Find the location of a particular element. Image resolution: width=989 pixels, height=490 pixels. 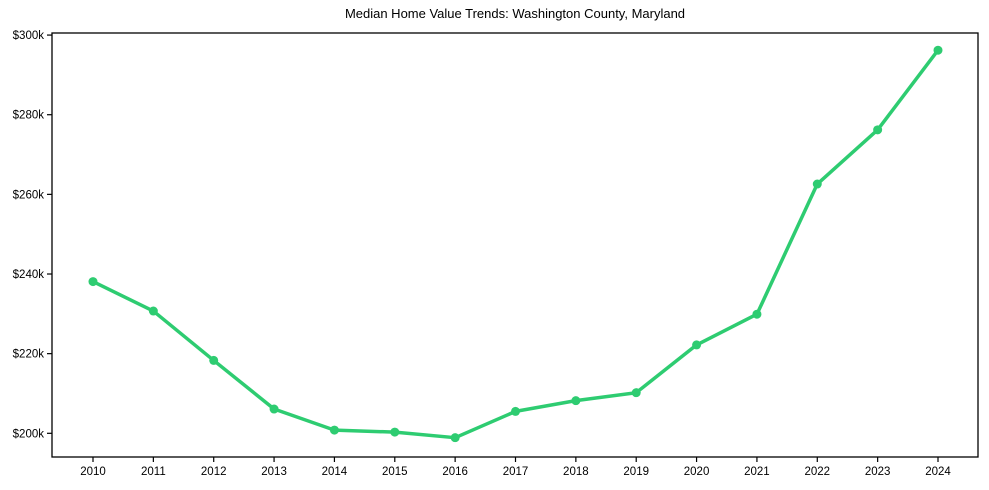

data-point-2011 is located at coordinates (153, 311).